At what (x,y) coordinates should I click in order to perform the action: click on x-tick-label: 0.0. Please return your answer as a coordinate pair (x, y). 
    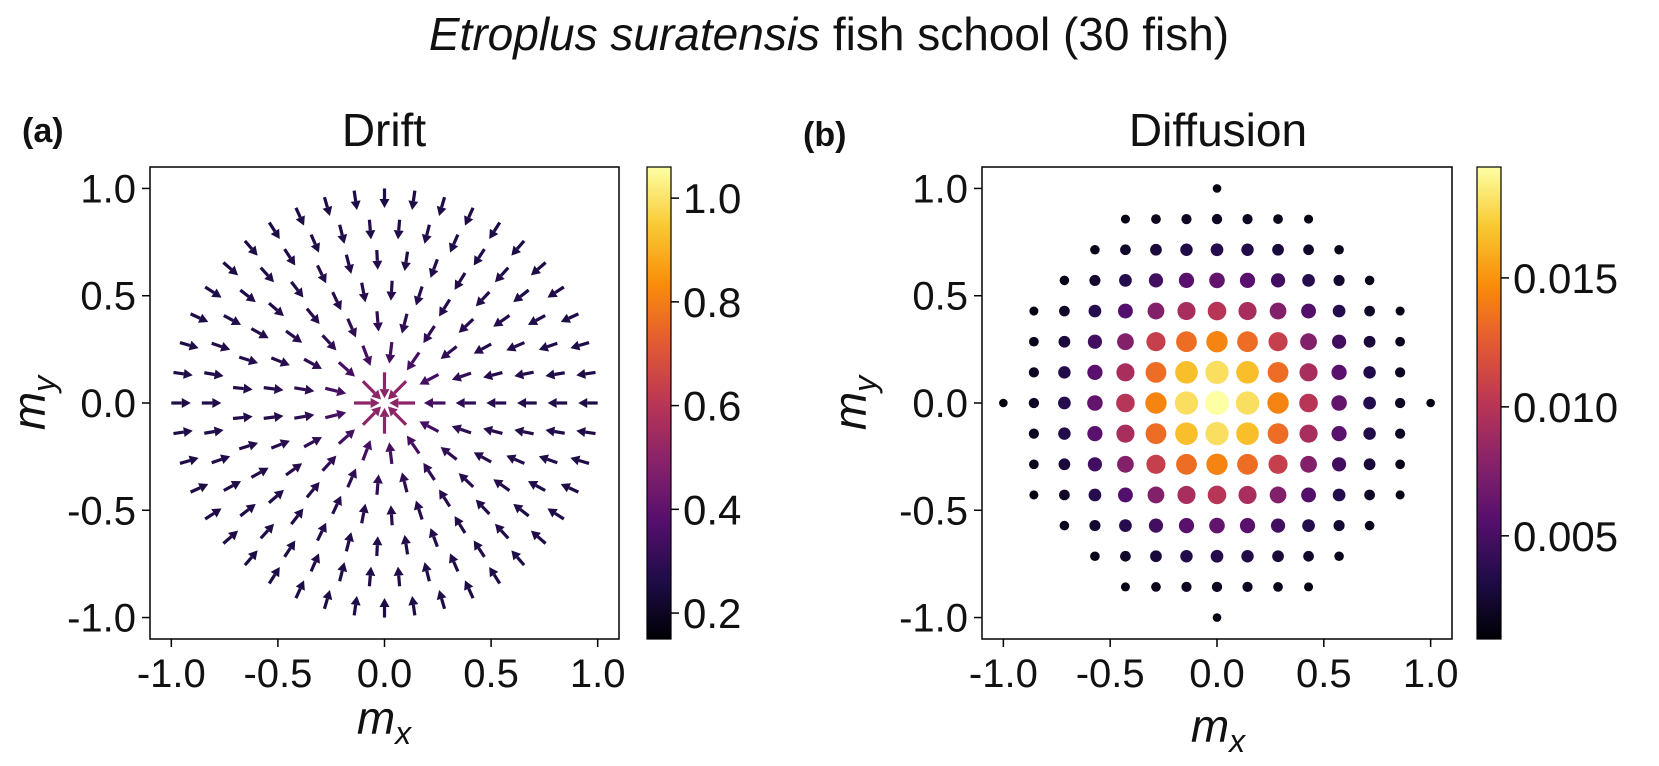
    Looking at the image, I should click on (1217, 674).